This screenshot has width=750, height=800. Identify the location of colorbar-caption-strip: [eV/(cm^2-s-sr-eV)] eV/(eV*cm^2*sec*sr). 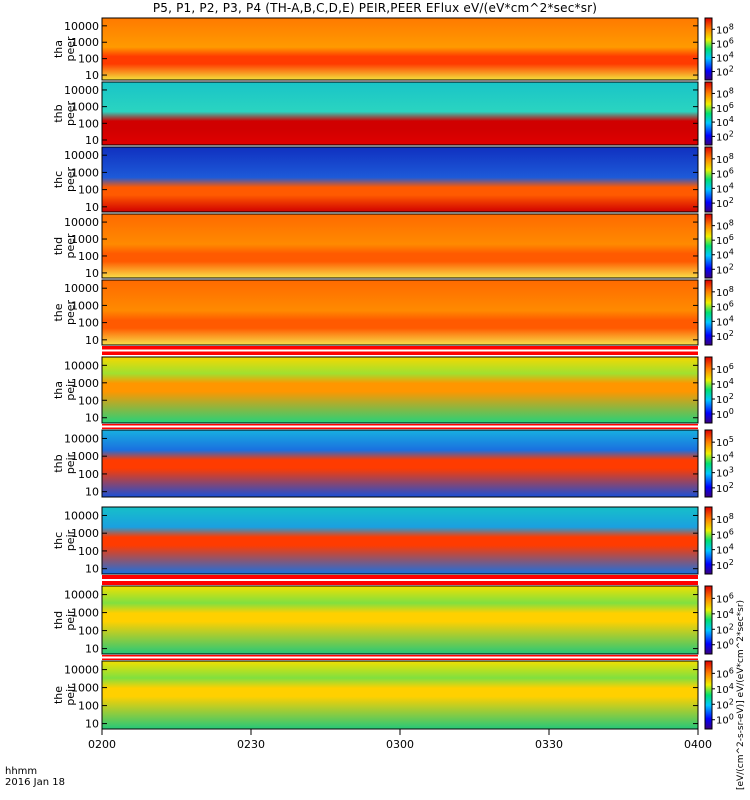
(743, 400).